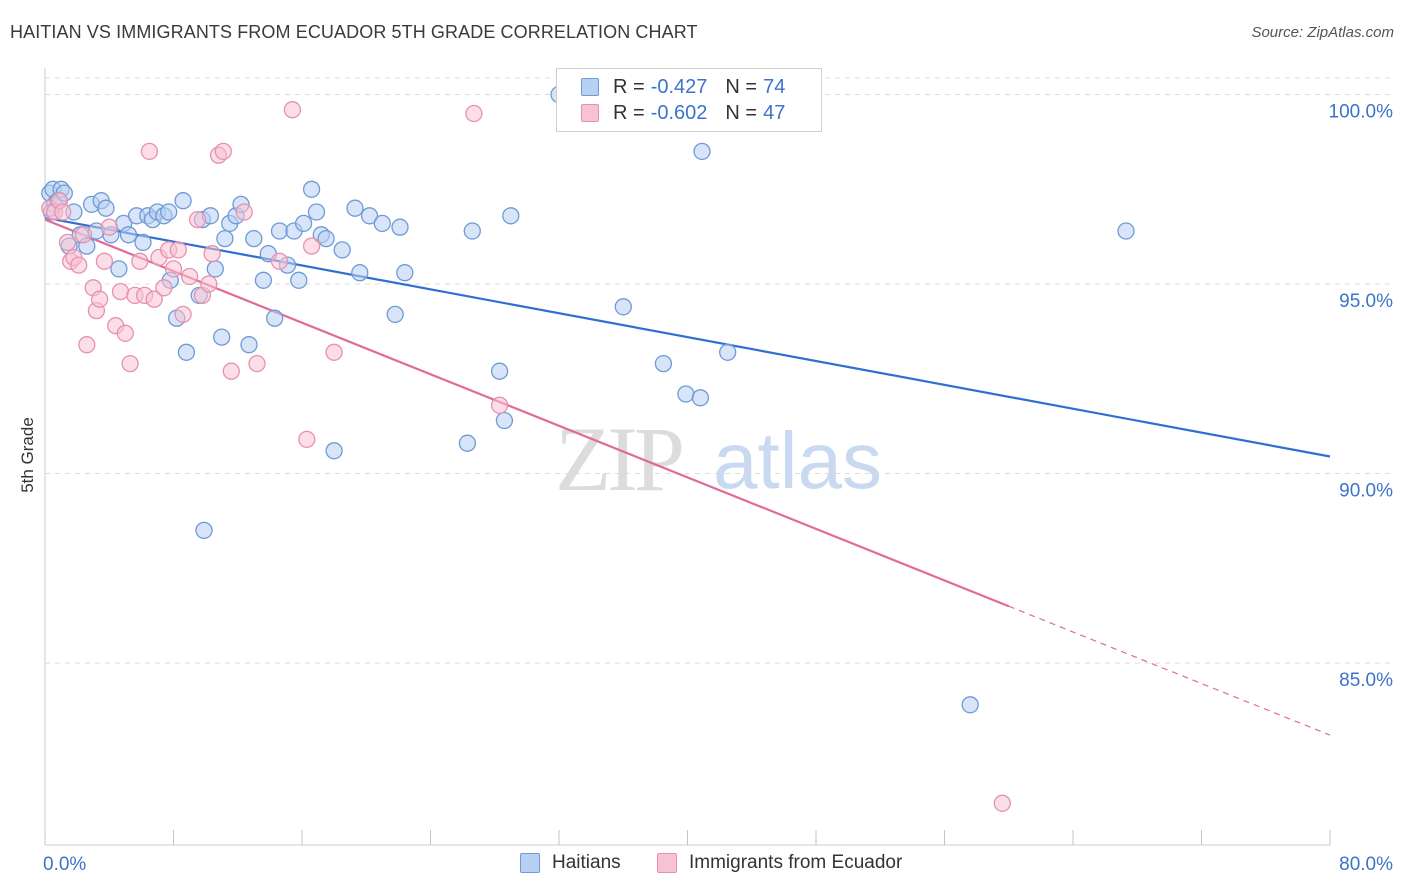  I want to click on y-tick-label: 95.0%, so click(1366, 301).